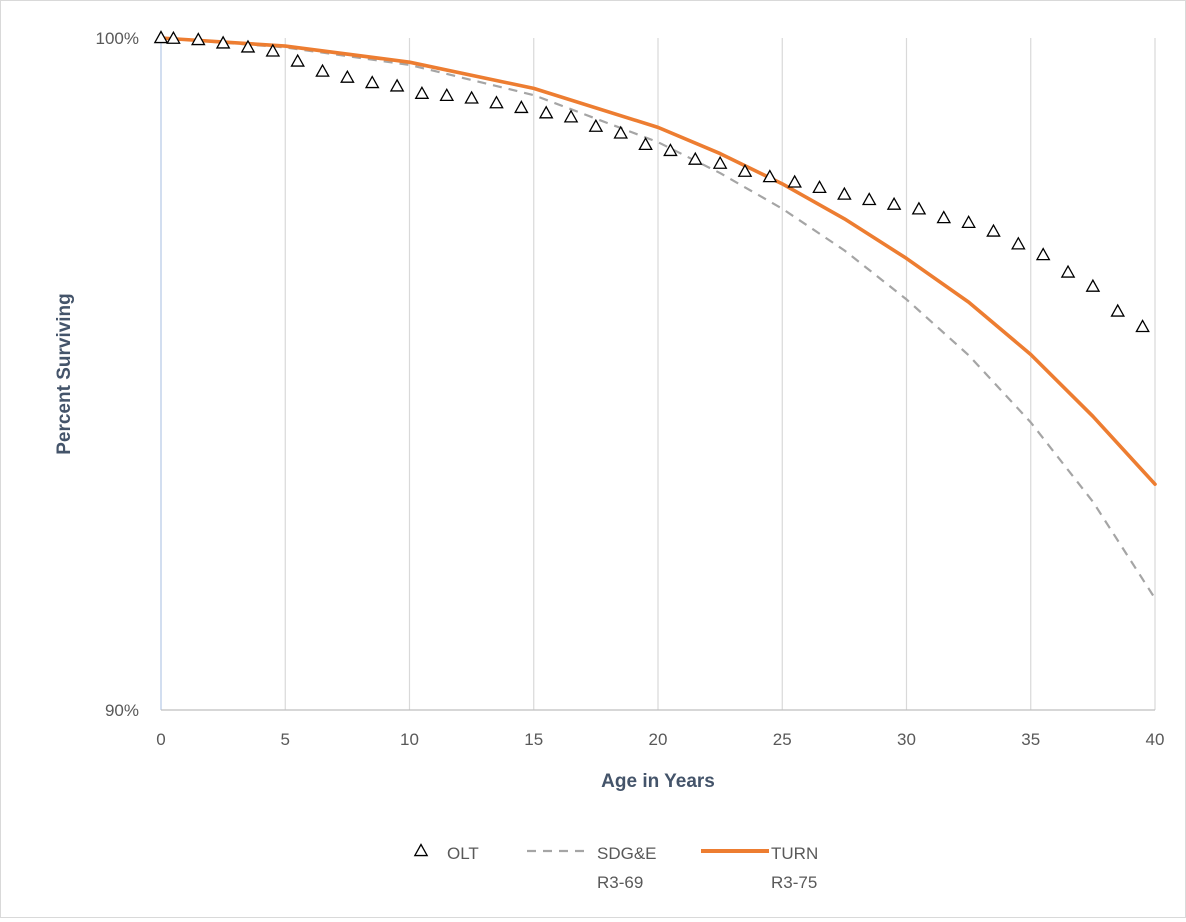  What do you see at coordinates (463, 853) in the screenshot?
I see `legend-label-olt: OLT` at bounding box center [463, 853].